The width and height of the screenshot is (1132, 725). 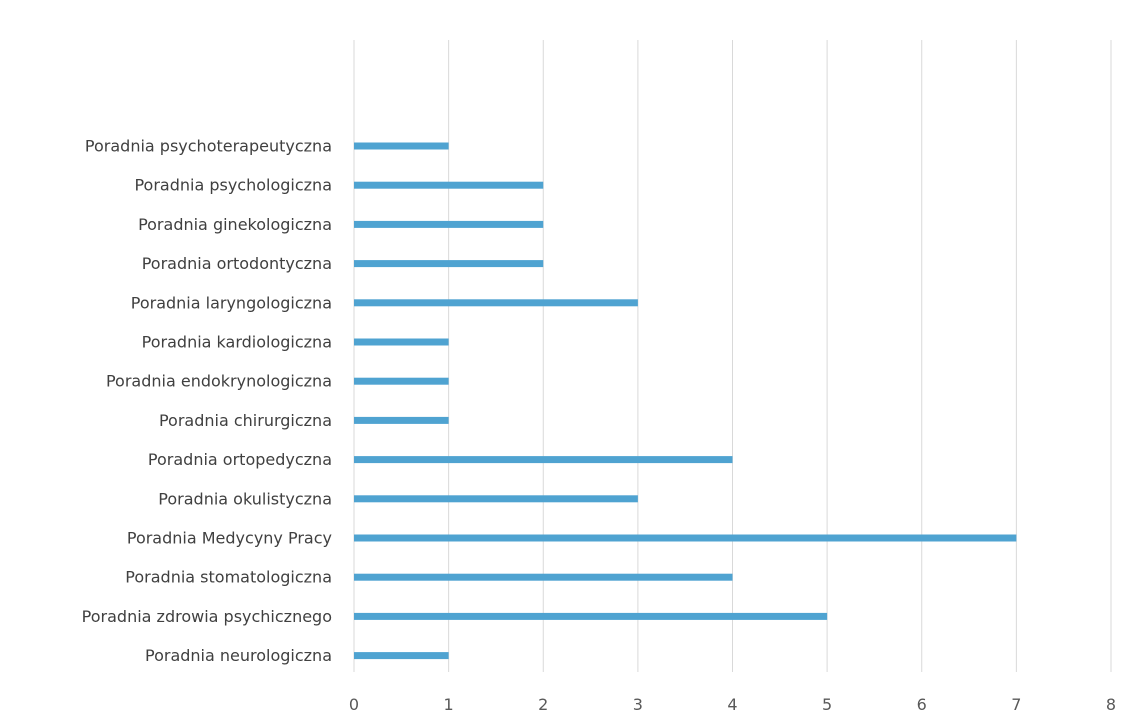 What do you see at coordinates (922, 704) in the screenshot?
I see `x-tick-label: 6` at bounding box center [922, 704].